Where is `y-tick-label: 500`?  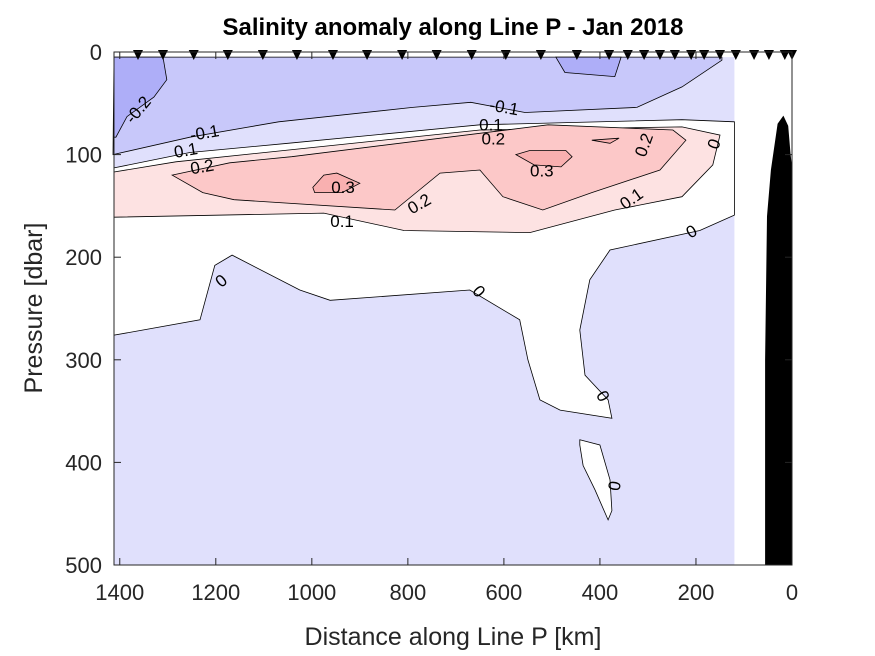 y-tick-label: 500 is located at coordinates (83, 565).